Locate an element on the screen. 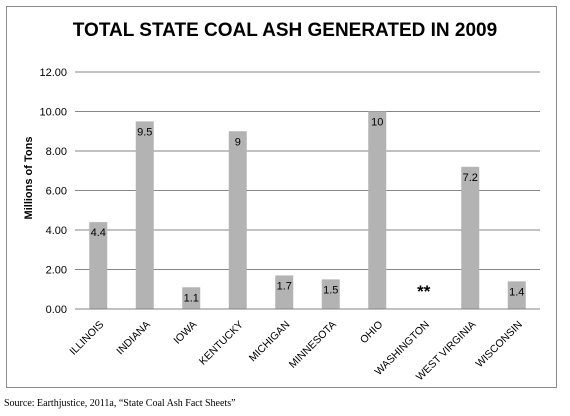 The image size is (570, 416). data-label: 9 is located at coordinates (238, 142).